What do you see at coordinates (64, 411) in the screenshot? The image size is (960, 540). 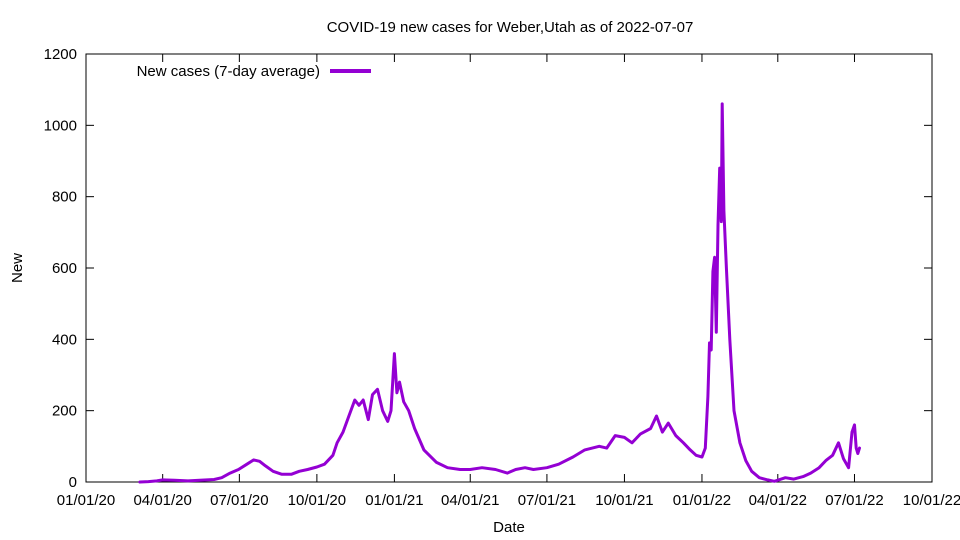 I see `y-tick-label: 200` at bounding box center [64, 411].